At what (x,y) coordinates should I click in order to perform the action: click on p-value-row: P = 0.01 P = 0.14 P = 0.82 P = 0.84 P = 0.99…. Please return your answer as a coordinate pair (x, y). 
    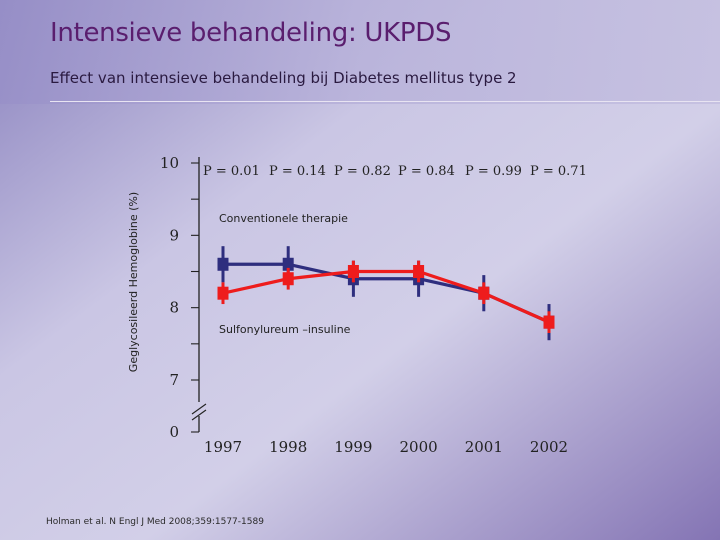
    Looking at the image, I should click on (395, 171).